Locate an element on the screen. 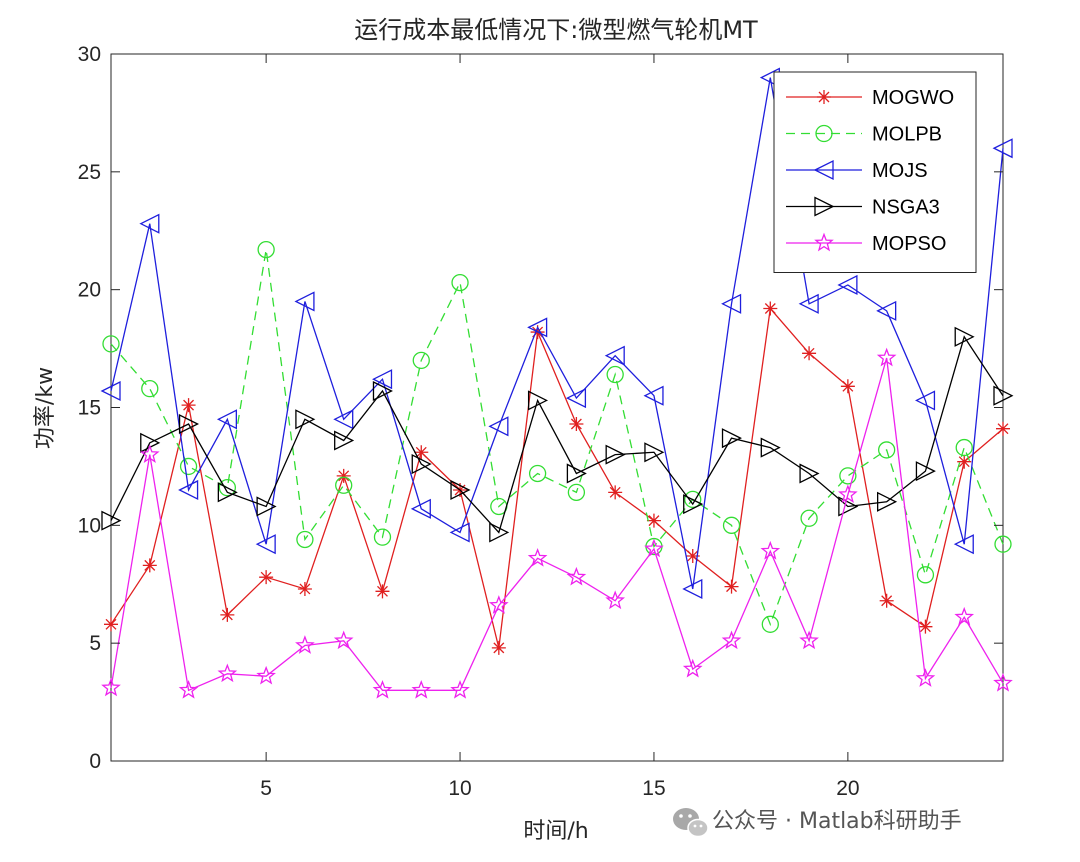 Image resolution: width=1080 pixels, height=862 pixels. legend: MOGWO MOLPB MOJS NSGA3 MOPSO is located at coordinates (875, 172).